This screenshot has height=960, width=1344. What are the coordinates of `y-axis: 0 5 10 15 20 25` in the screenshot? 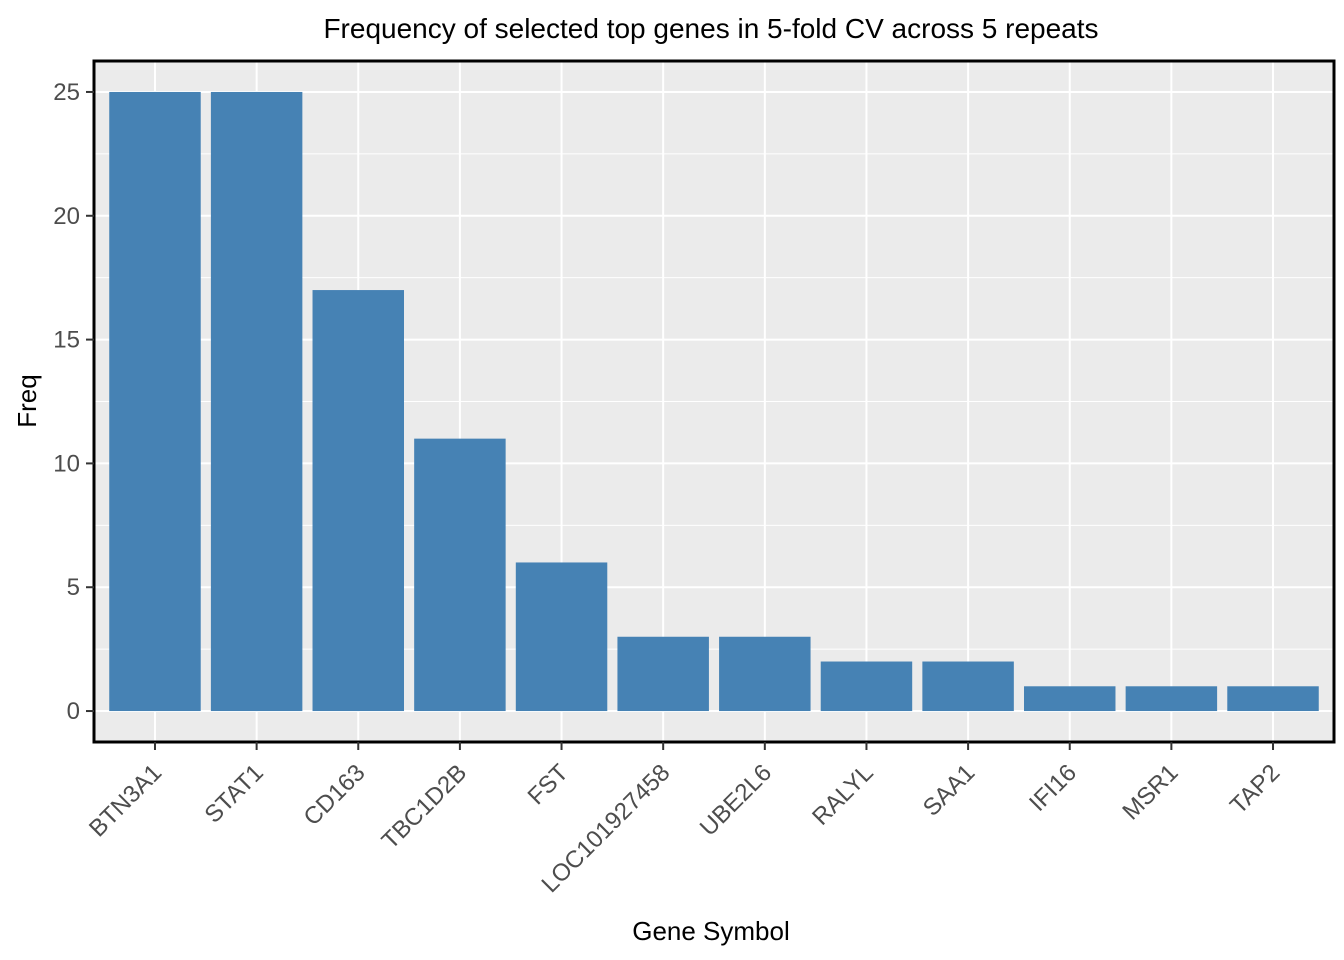 It's located at (73, 402).